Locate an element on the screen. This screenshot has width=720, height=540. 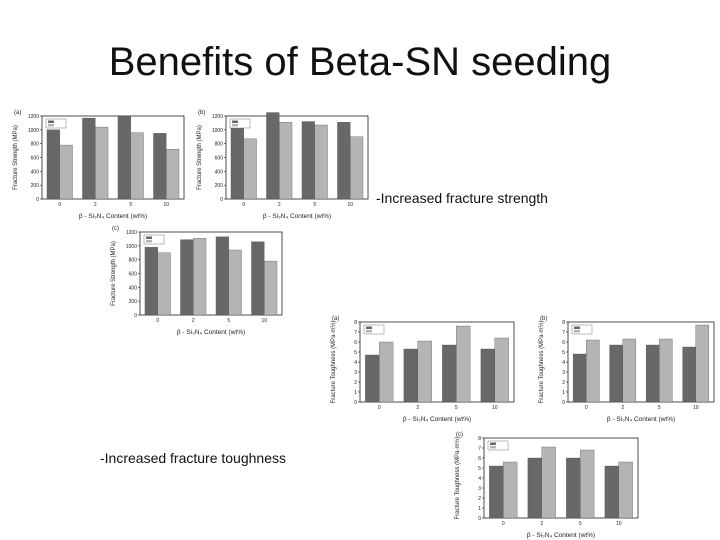
y-tick-label: 2 is located at coordinates (355, 383).